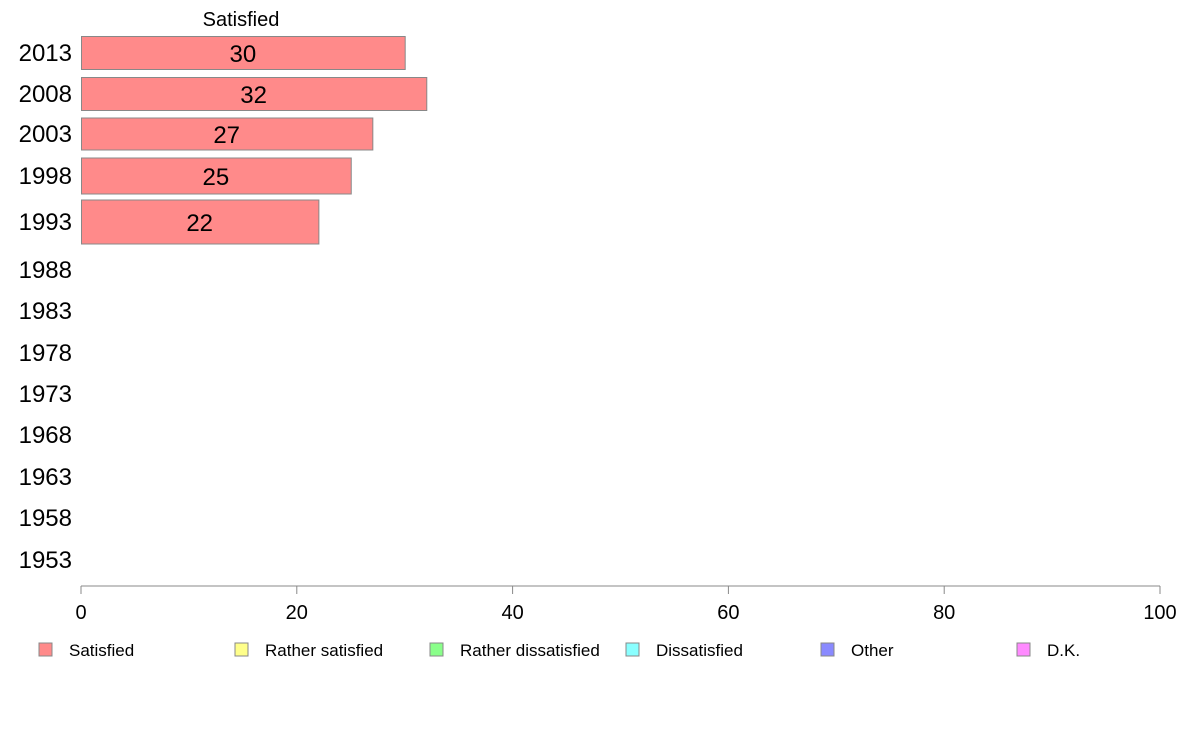  Describe the element at coordinates (45, 134) in the screenshot. I see `year-label: 2003` at that location.